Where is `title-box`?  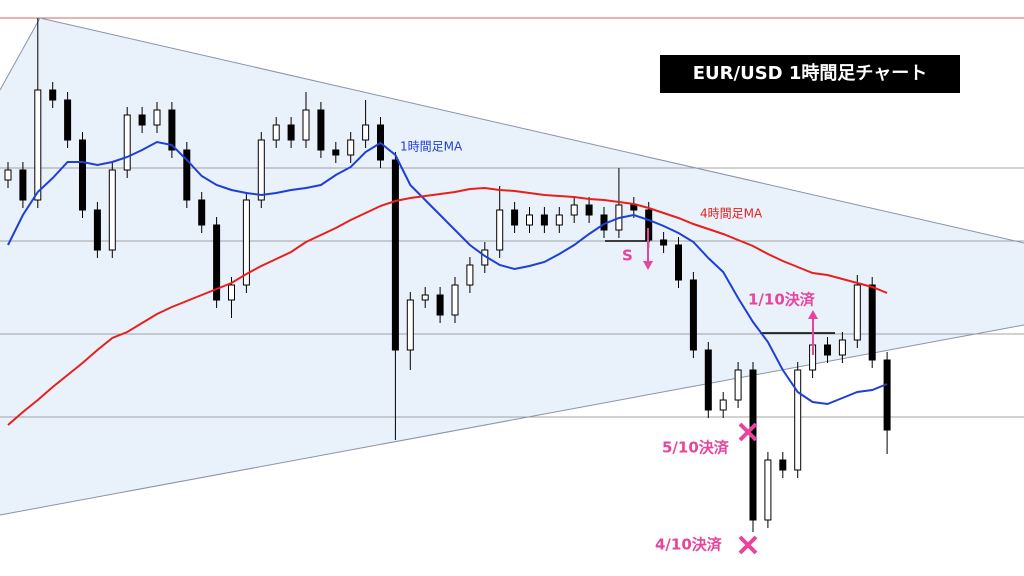
title-box is located at coordinates (810, 74).